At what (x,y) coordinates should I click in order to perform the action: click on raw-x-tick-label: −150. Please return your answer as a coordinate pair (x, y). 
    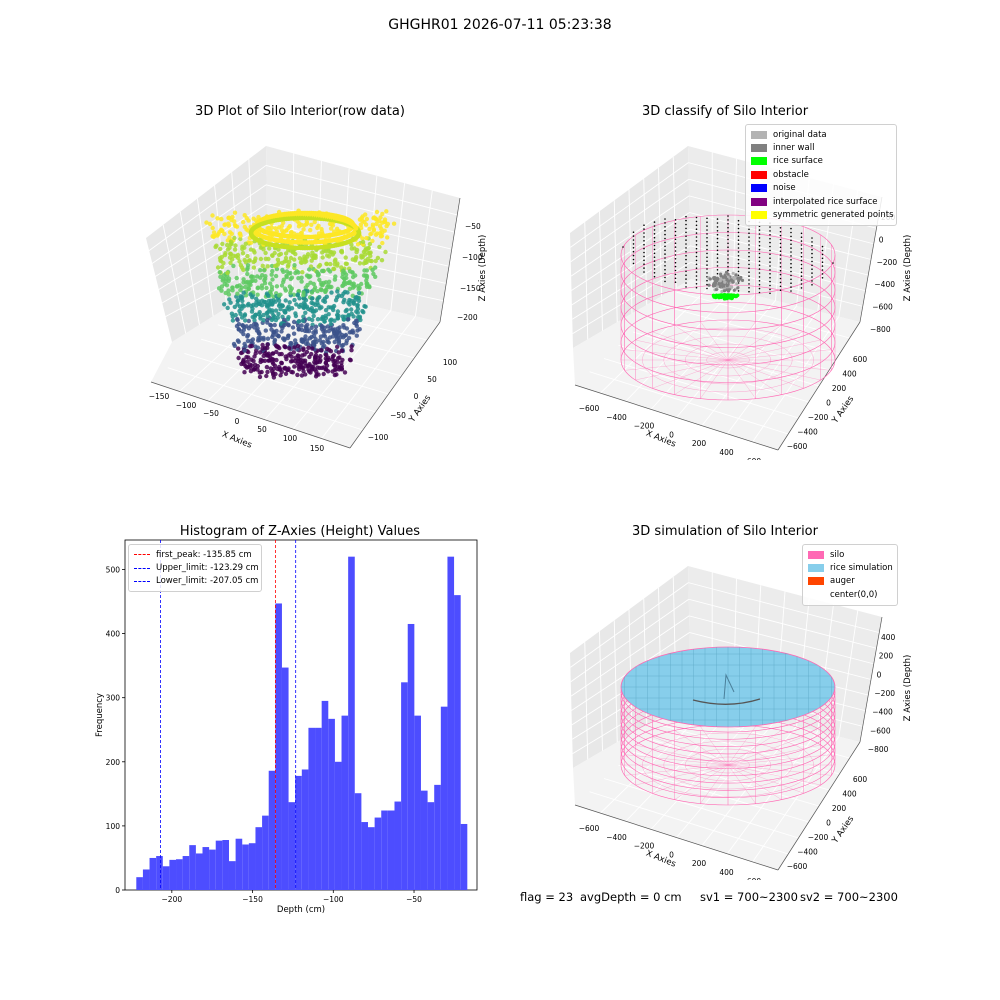
    Looking at the image, I should click on (159, 396).